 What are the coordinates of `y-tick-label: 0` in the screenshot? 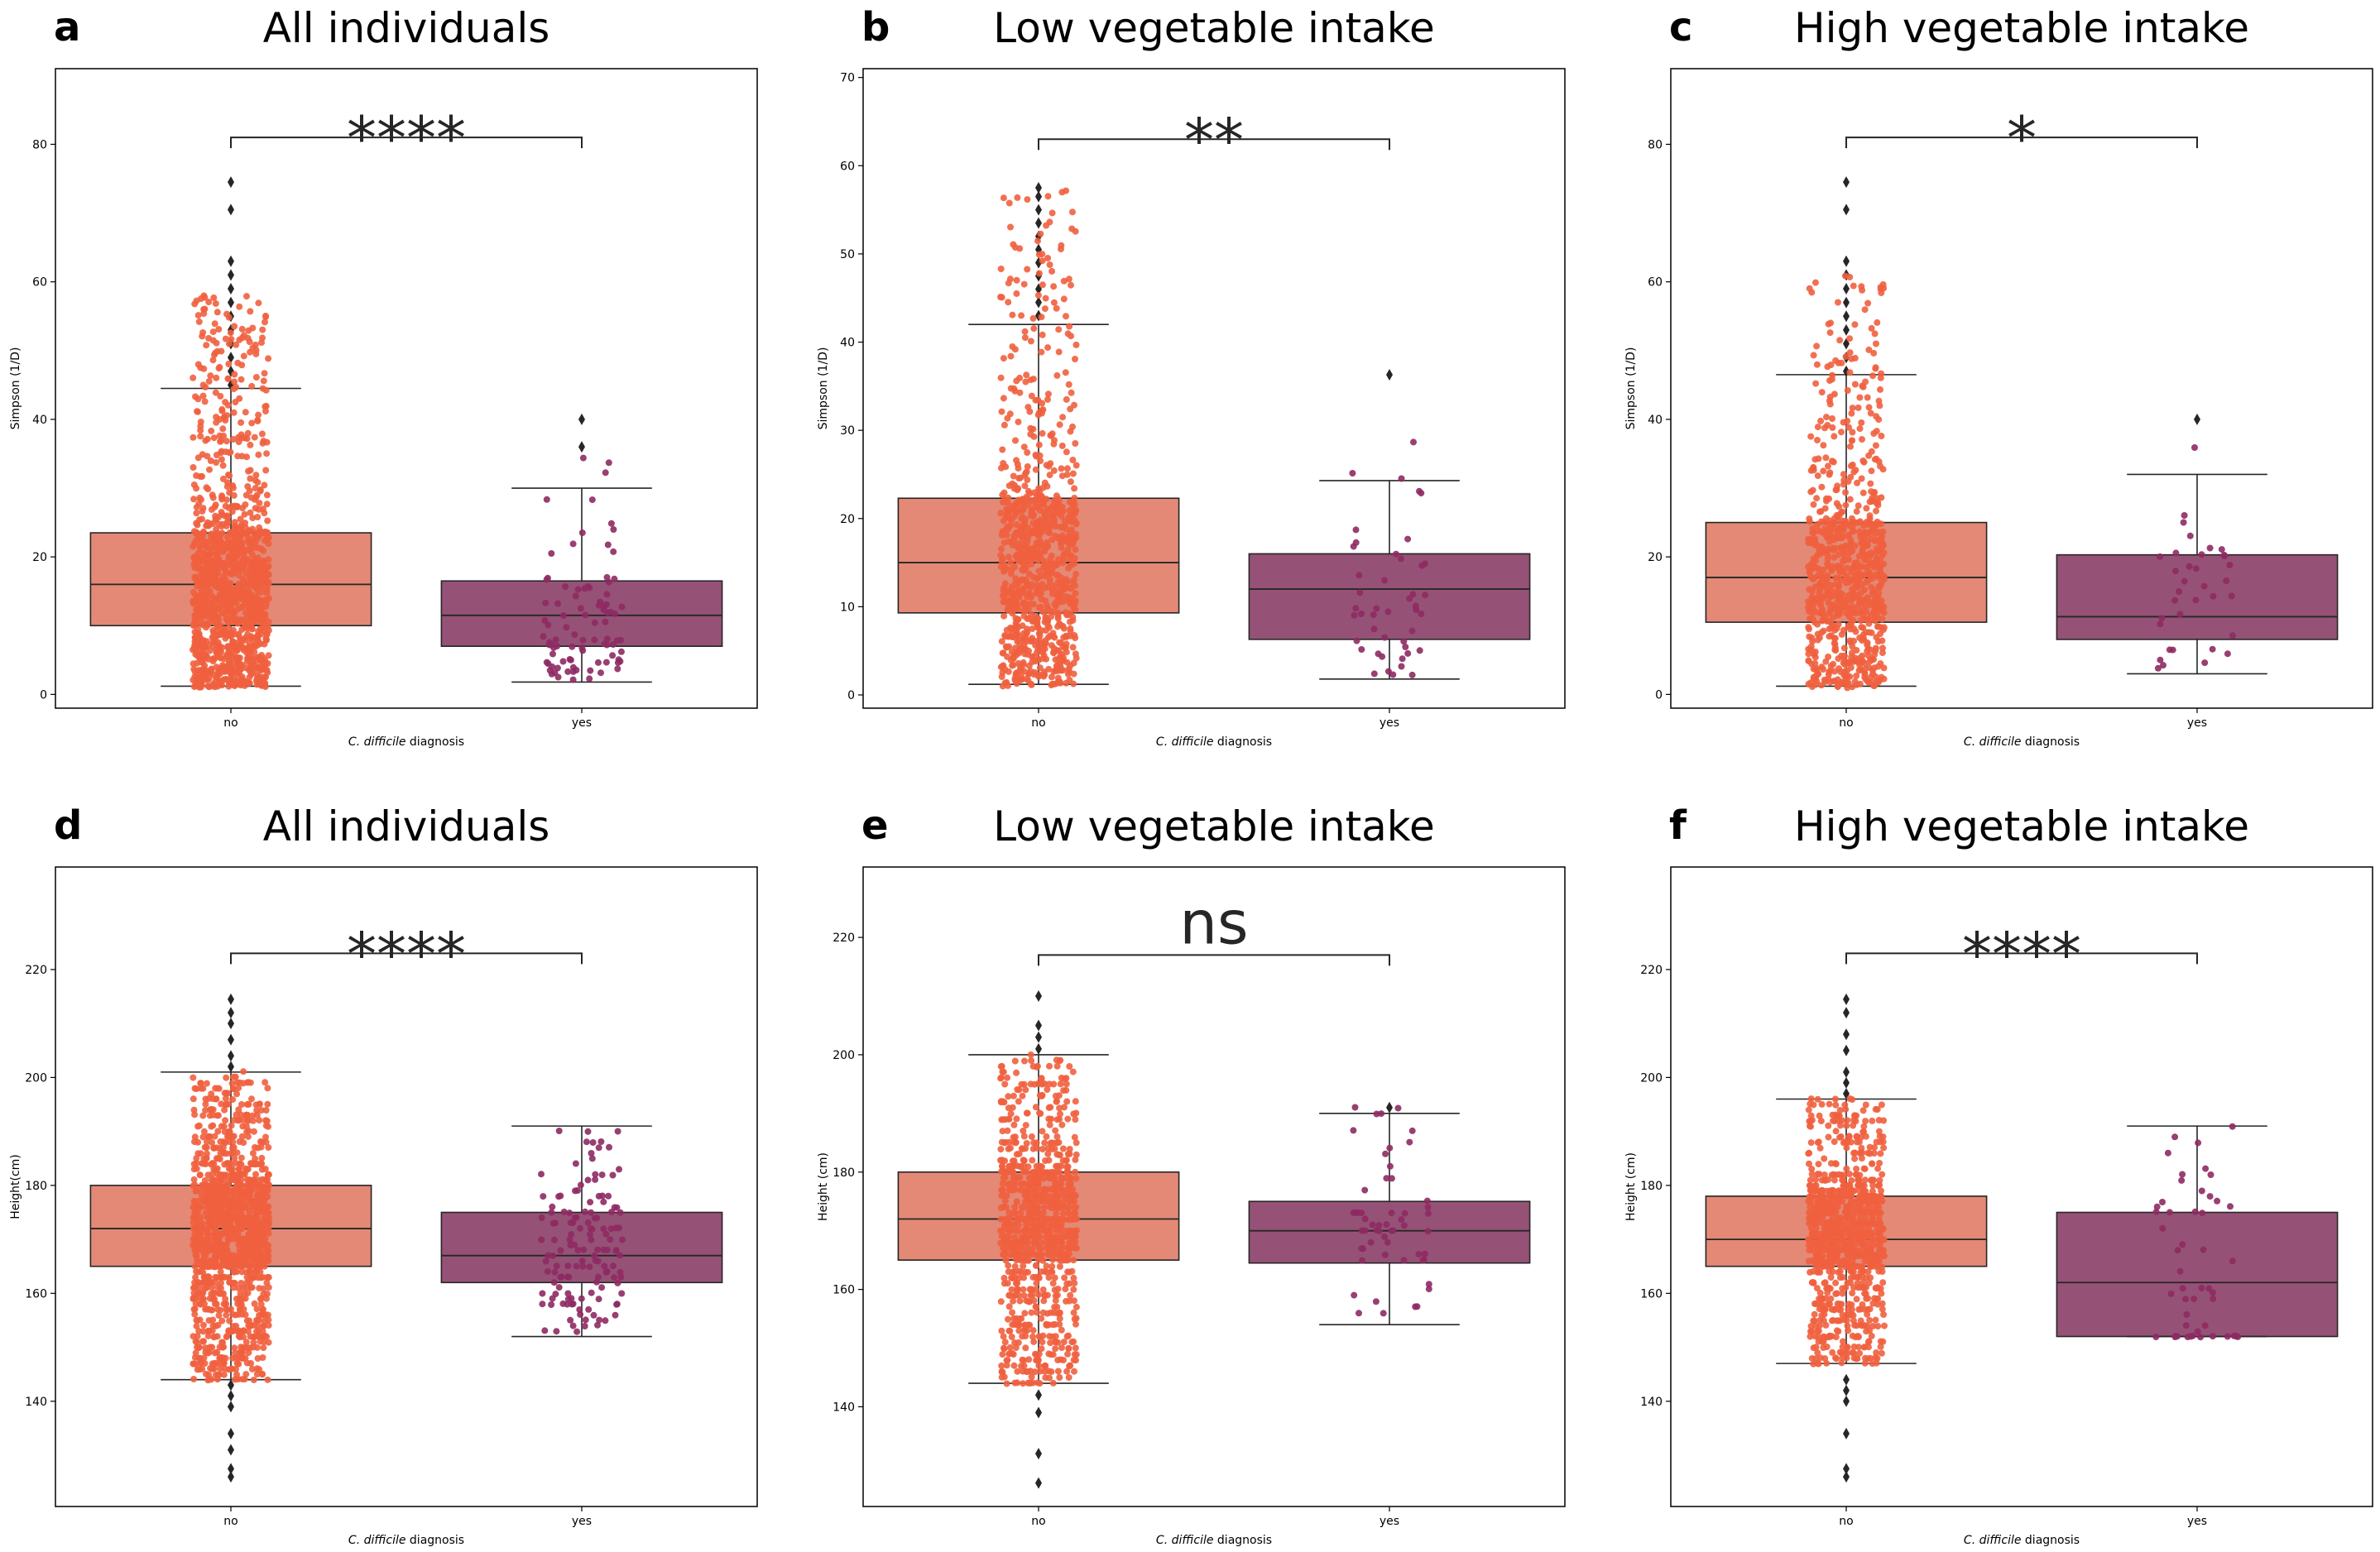 It's located at (851, 695).